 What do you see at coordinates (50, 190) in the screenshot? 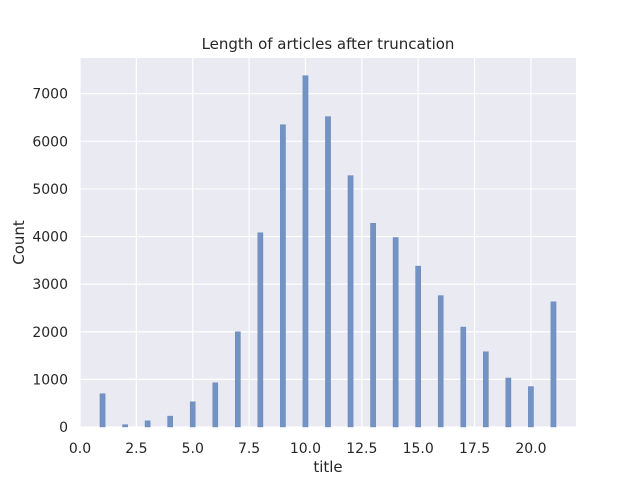
I see `y-tick-label: 5000` at bounding box center [50, 190].